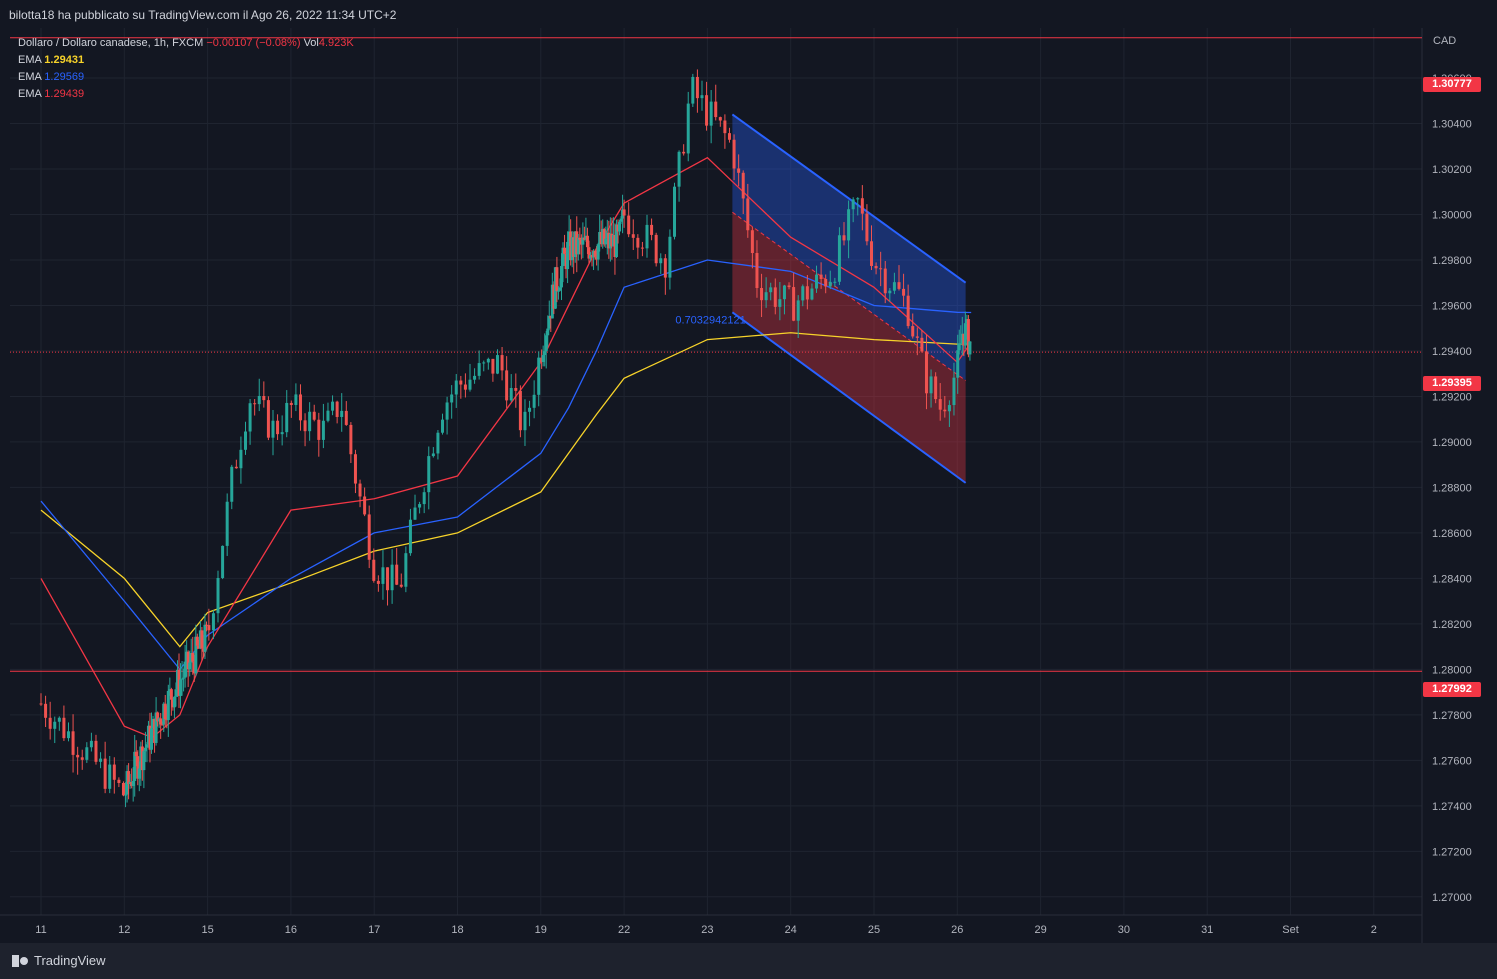  I want to click on price-tick-label: 1.27400, so click(1452, 807).